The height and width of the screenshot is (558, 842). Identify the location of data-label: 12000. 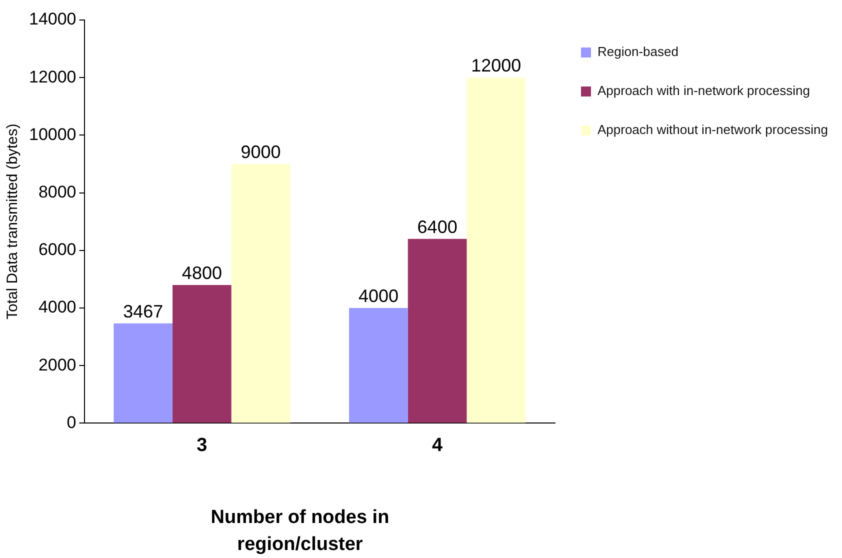
(496, 66).